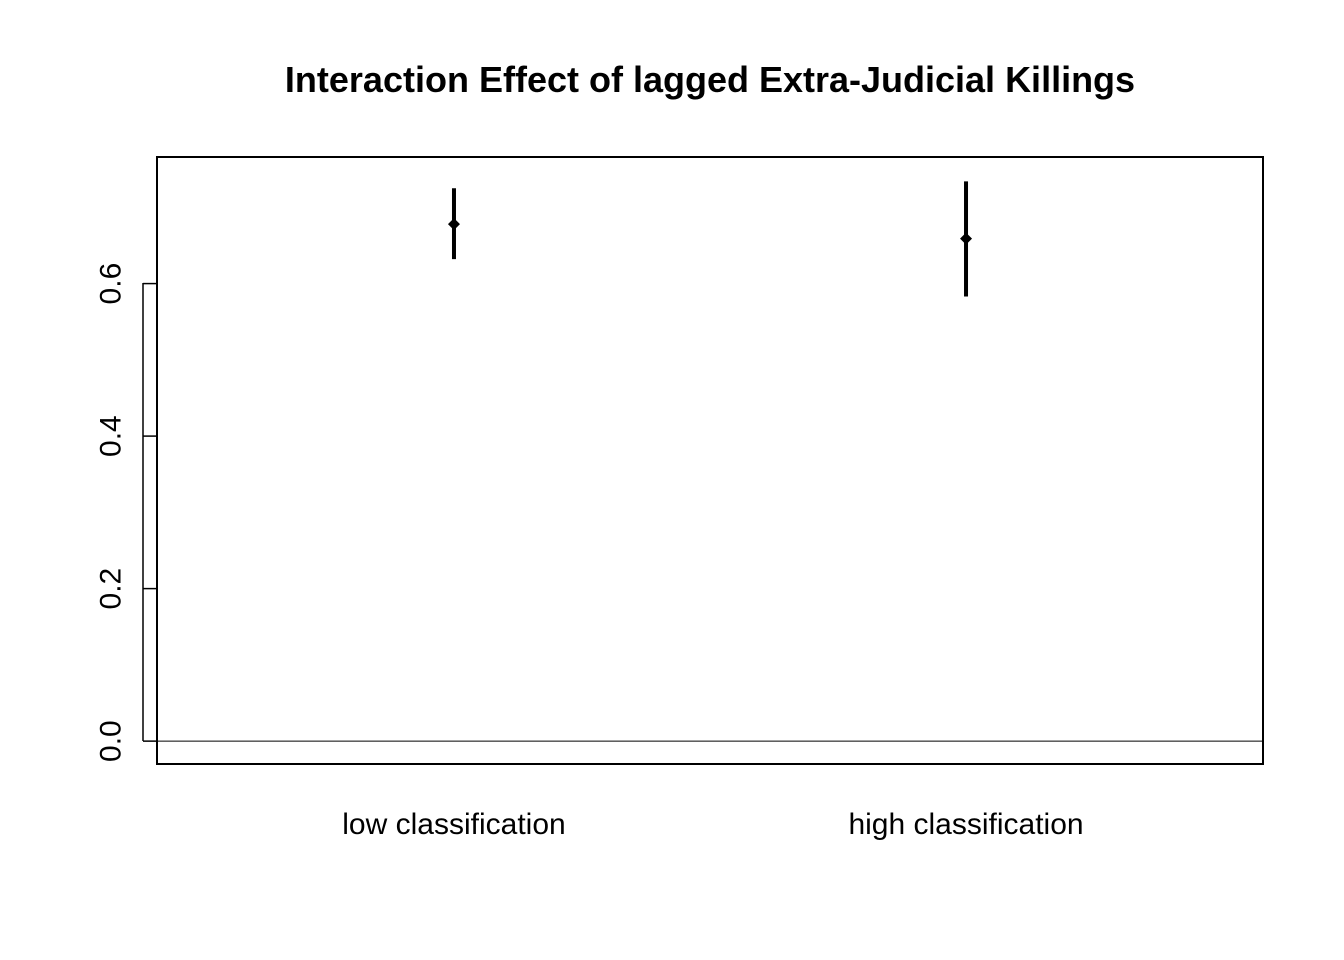  Describe the element at coordinates (111, 284) in the screenshot. I see `y-tick-label: 0.6` at that location.